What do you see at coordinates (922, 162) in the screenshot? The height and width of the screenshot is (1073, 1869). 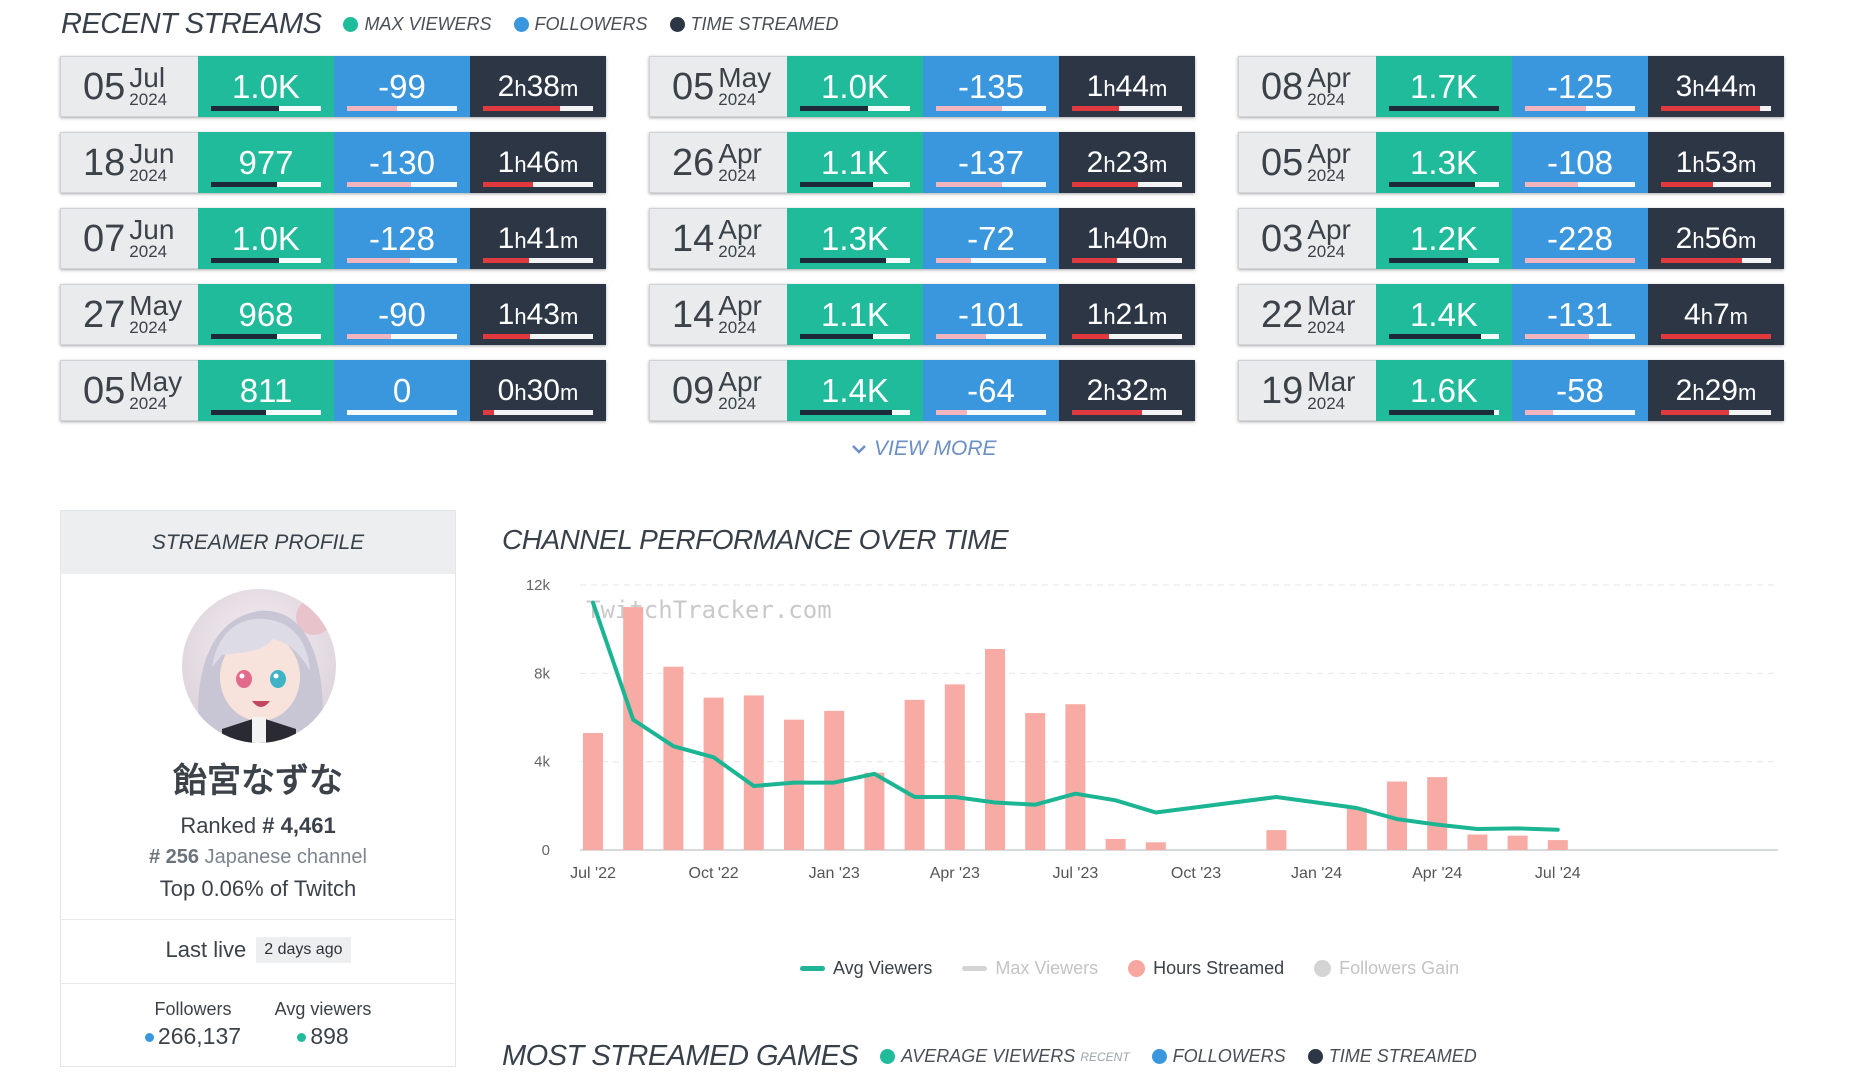 I see `stream-row: 26 Apr 2024 1.1K -137 2 h 23 m` at bounding box center [922, 162].